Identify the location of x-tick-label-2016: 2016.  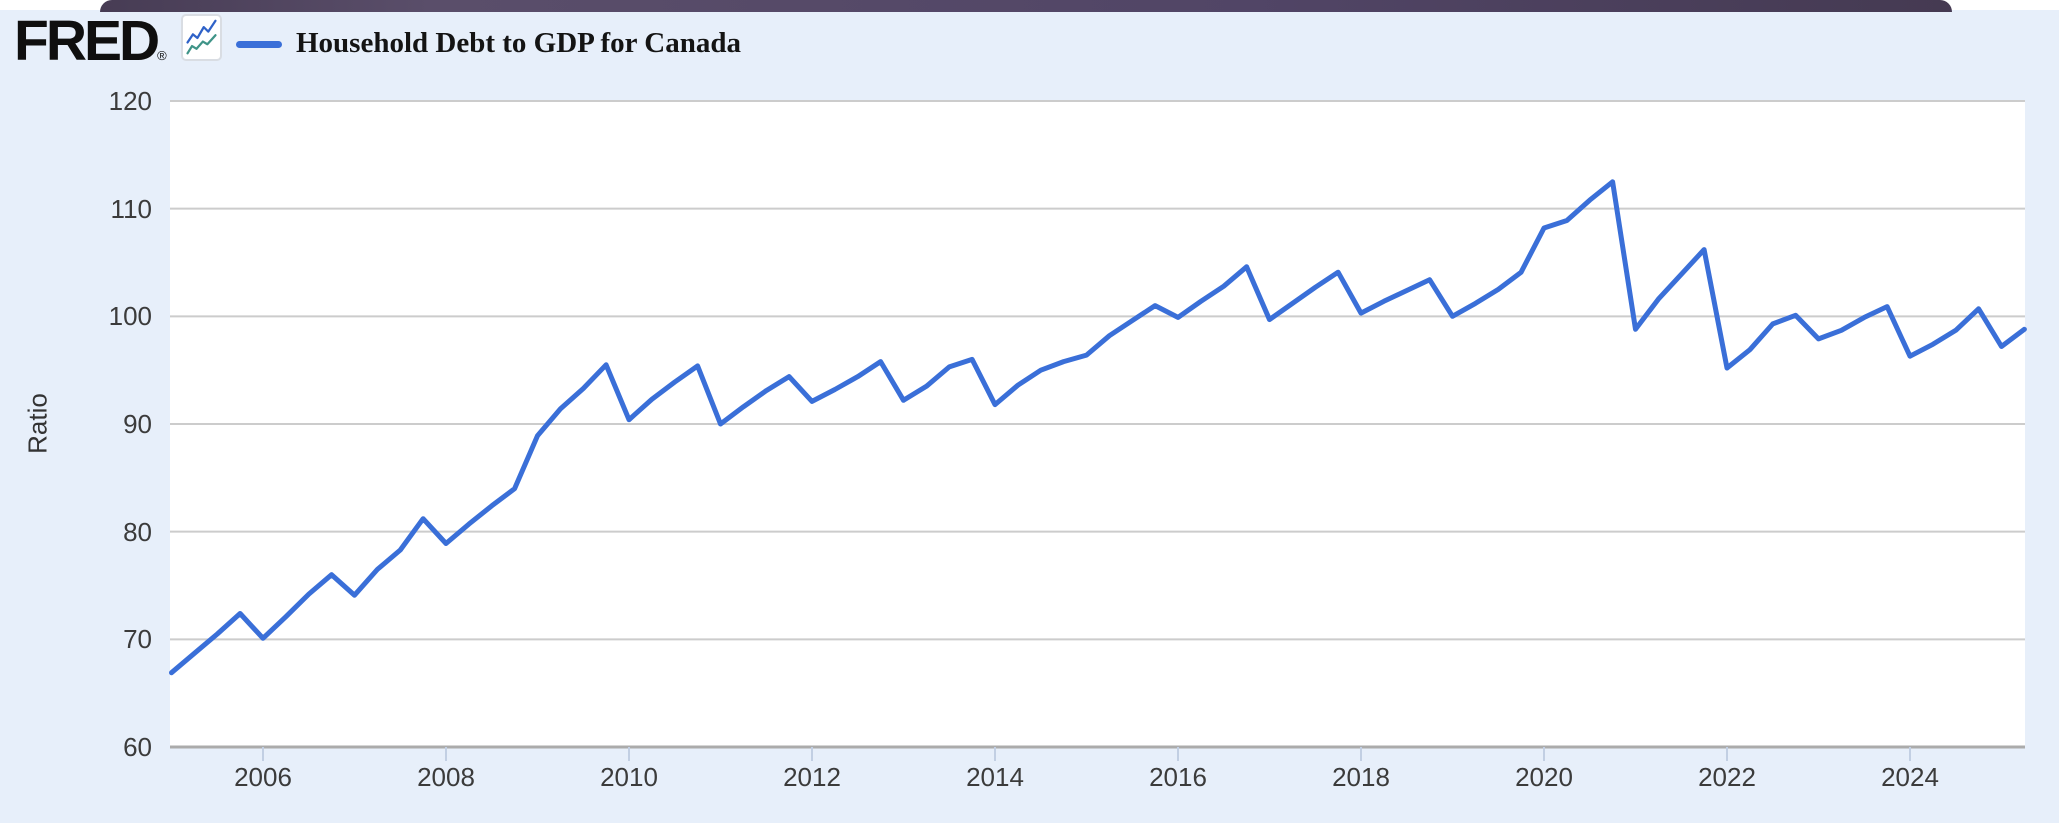
(1178, 777).